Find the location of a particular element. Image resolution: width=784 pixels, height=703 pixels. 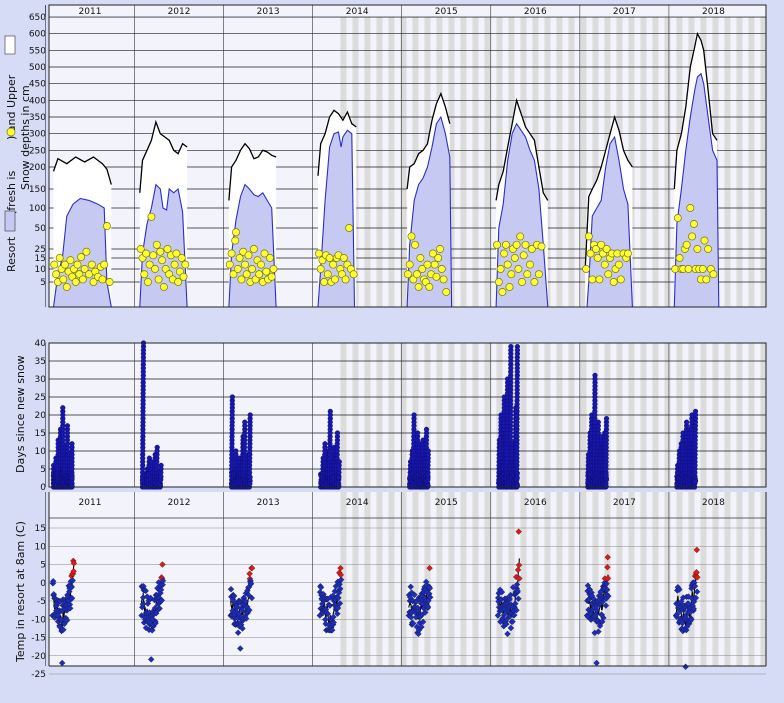

days-tick-label: 25 is located at coordinates (40, 398).